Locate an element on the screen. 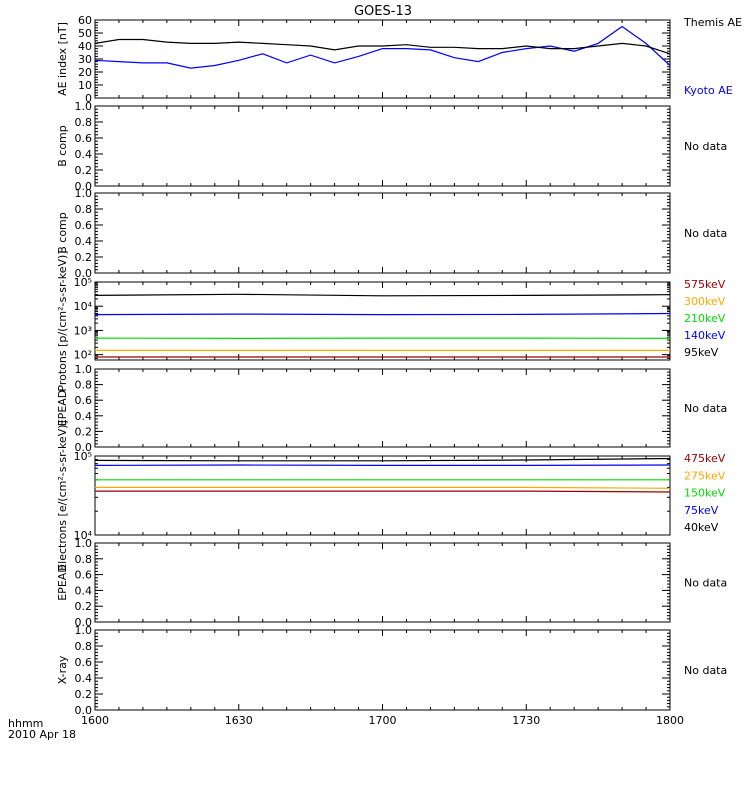 This screenshot has width=750, height=800. series-line-140kev is located at coordinates (382, 314).